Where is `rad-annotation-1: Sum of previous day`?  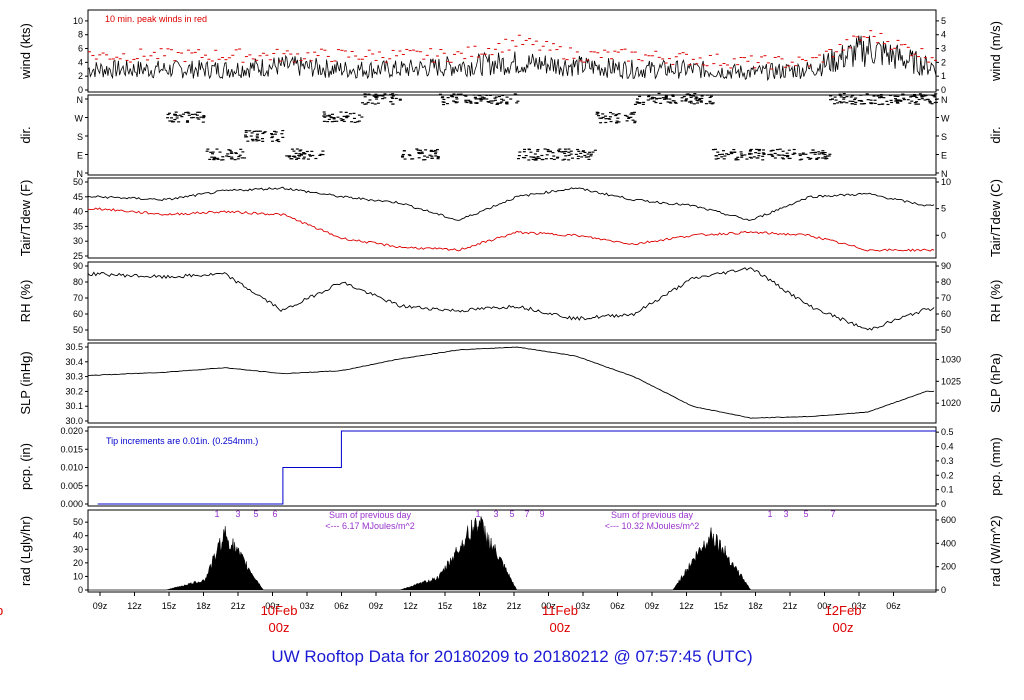 rad-annotation-1: Sum of previous day is located at coordinates (370, 515).